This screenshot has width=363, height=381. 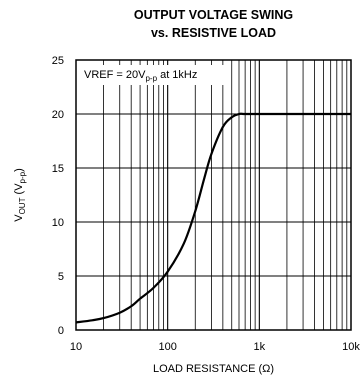 I want to click on annotation-suffix: at 1kHz, so click(x=177, y=75).